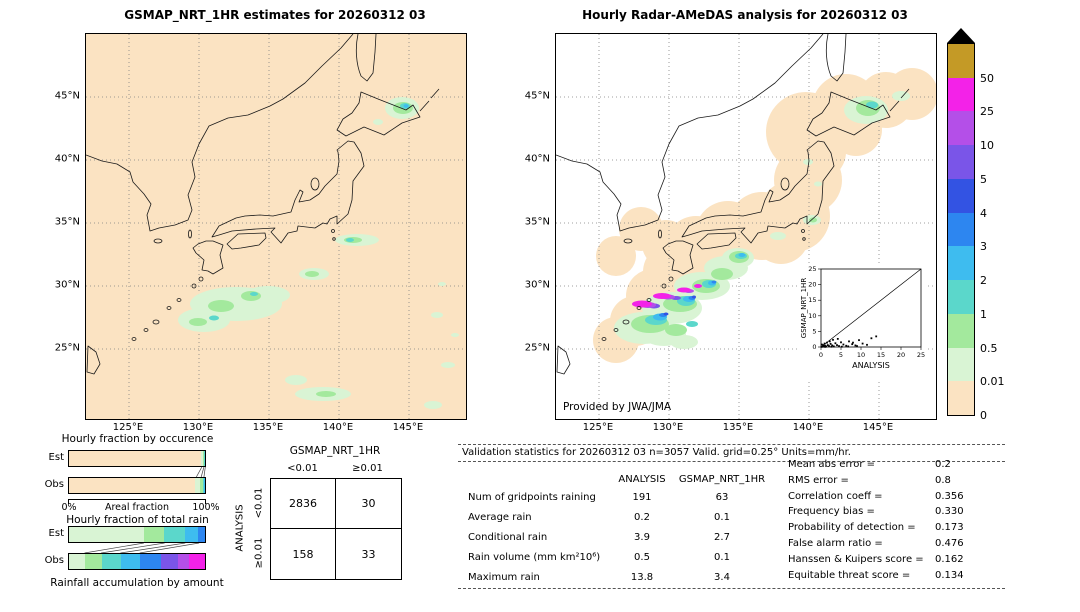 This screenshot has width=1080, height=612. What do you see at coordinates (206, 507) in the screenshot?
I see `axis-hundred-label: 100%` at bounding box center [206, 507].